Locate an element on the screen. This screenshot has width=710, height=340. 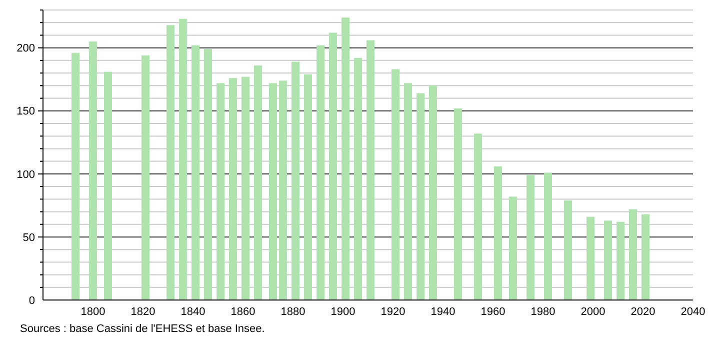
x-tick-label: 1900 is located at coordinates (343, 312).